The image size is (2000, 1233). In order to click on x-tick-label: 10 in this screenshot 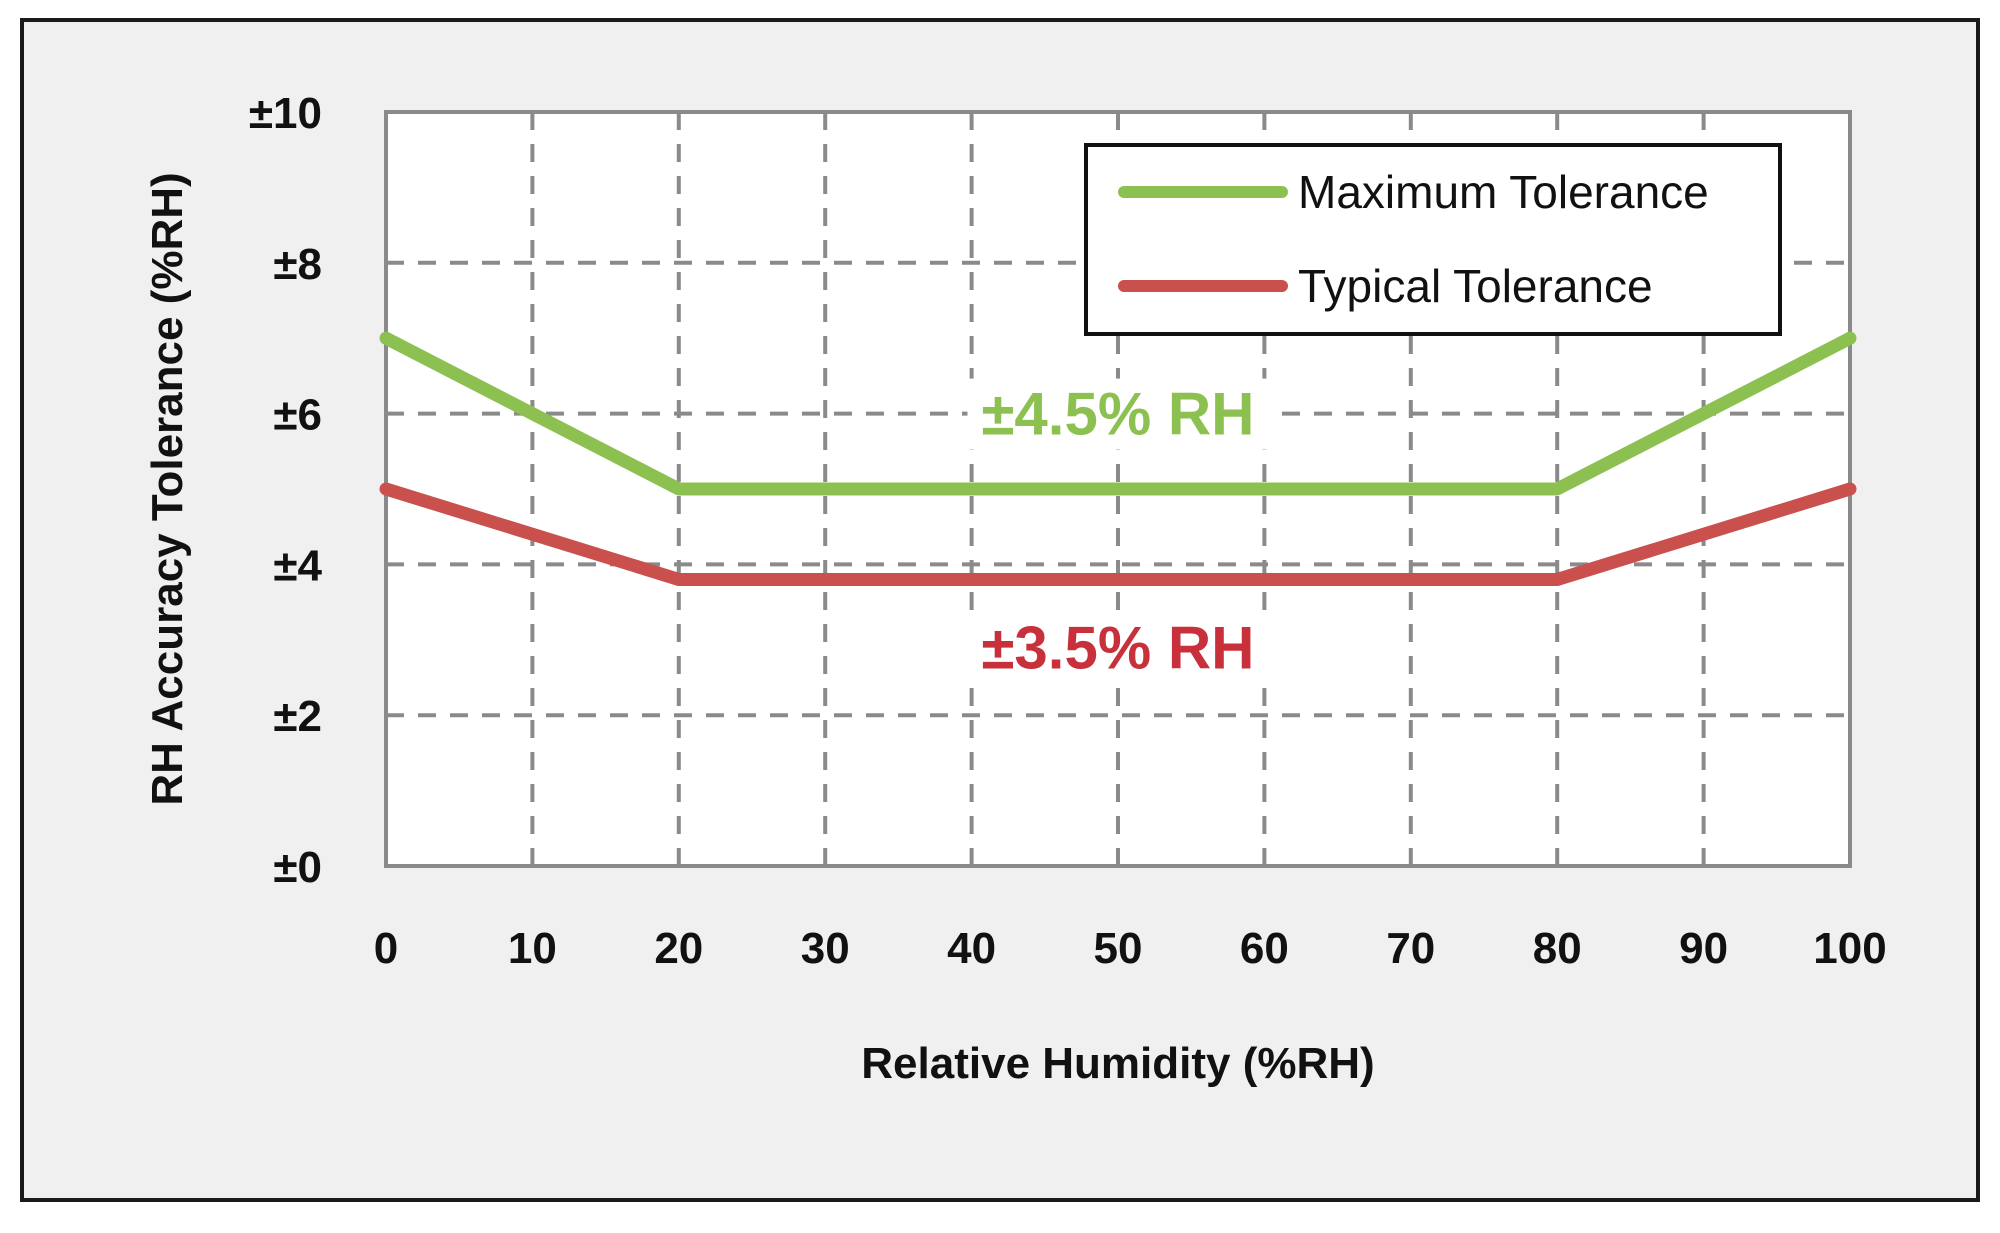, I will do `click(532, 948)`.